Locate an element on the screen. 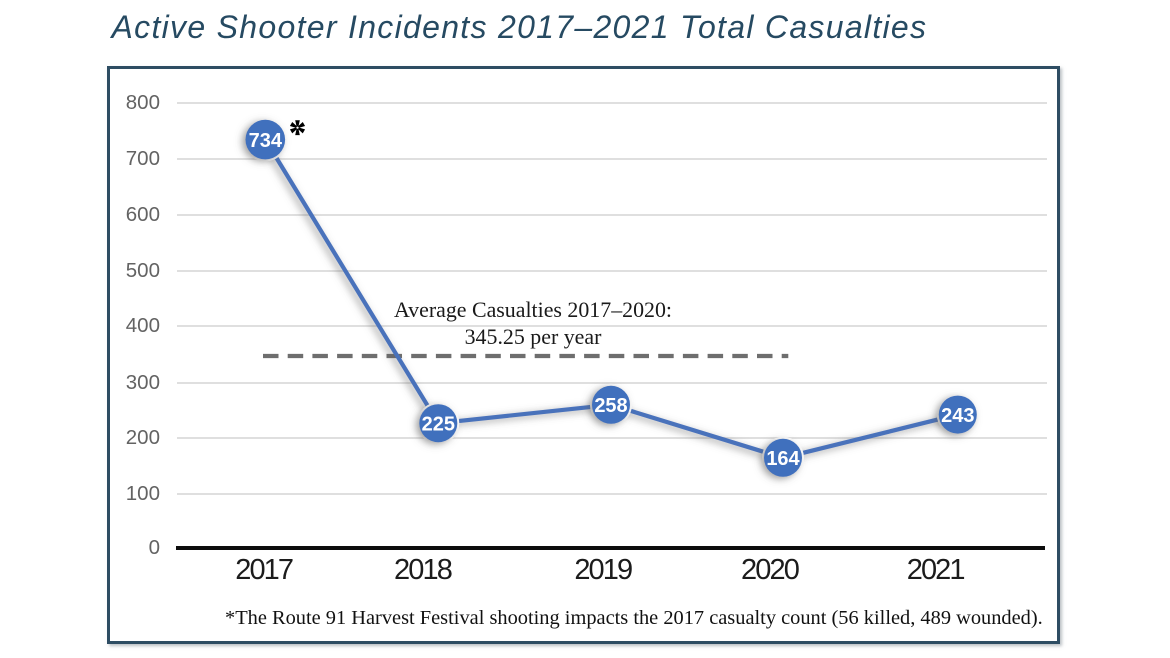 This screenshot has height=658, width=1170. svg-text: 734 is located at coordinates (266, 141).